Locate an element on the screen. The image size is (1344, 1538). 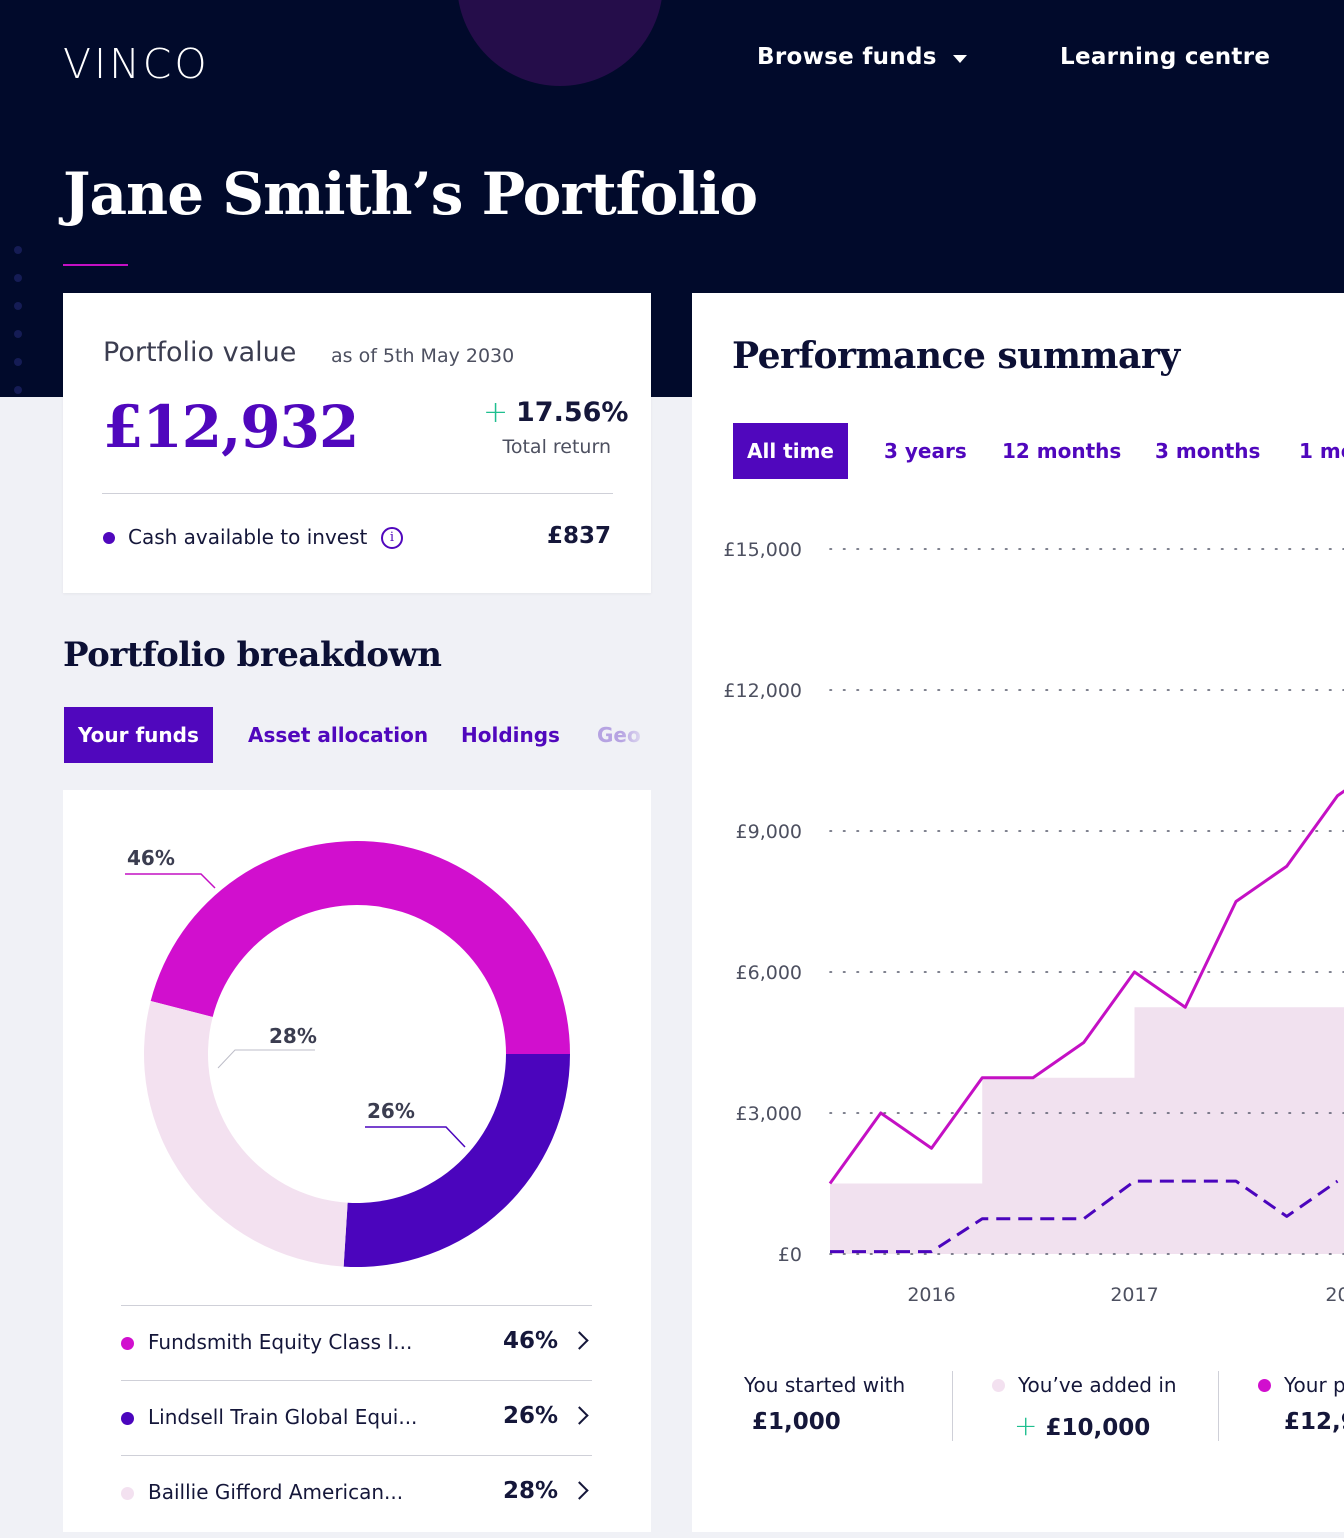
current-bullet-dot is located at coordinates (1264, 1385).